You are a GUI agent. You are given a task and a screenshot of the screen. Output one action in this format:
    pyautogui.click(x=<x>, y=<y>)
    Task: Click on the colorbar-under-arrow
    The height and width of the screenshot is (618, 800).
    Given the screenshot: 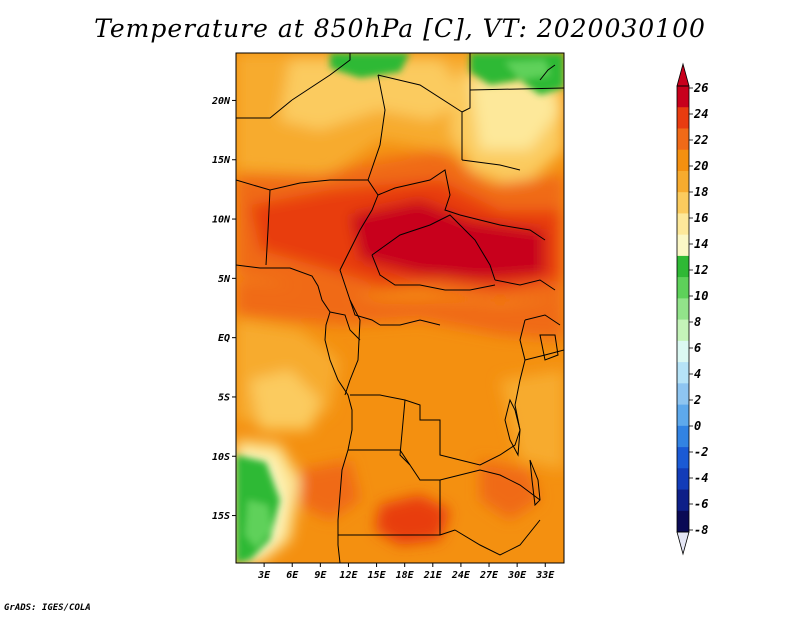 What is the action you would take?
    pyautogui.click(x=683, y=543)
    